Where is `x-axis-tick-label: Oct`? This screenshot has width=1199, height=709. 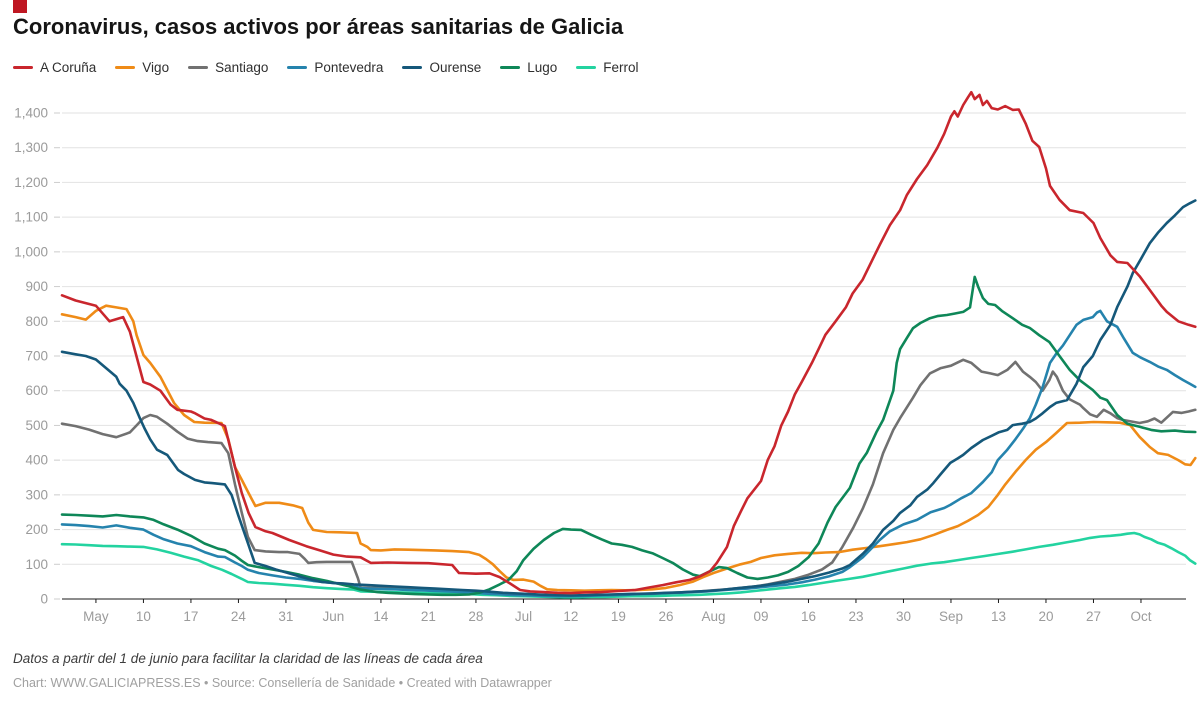
x-axis-tick-label: Oct is located at coordinates (1140, 616).